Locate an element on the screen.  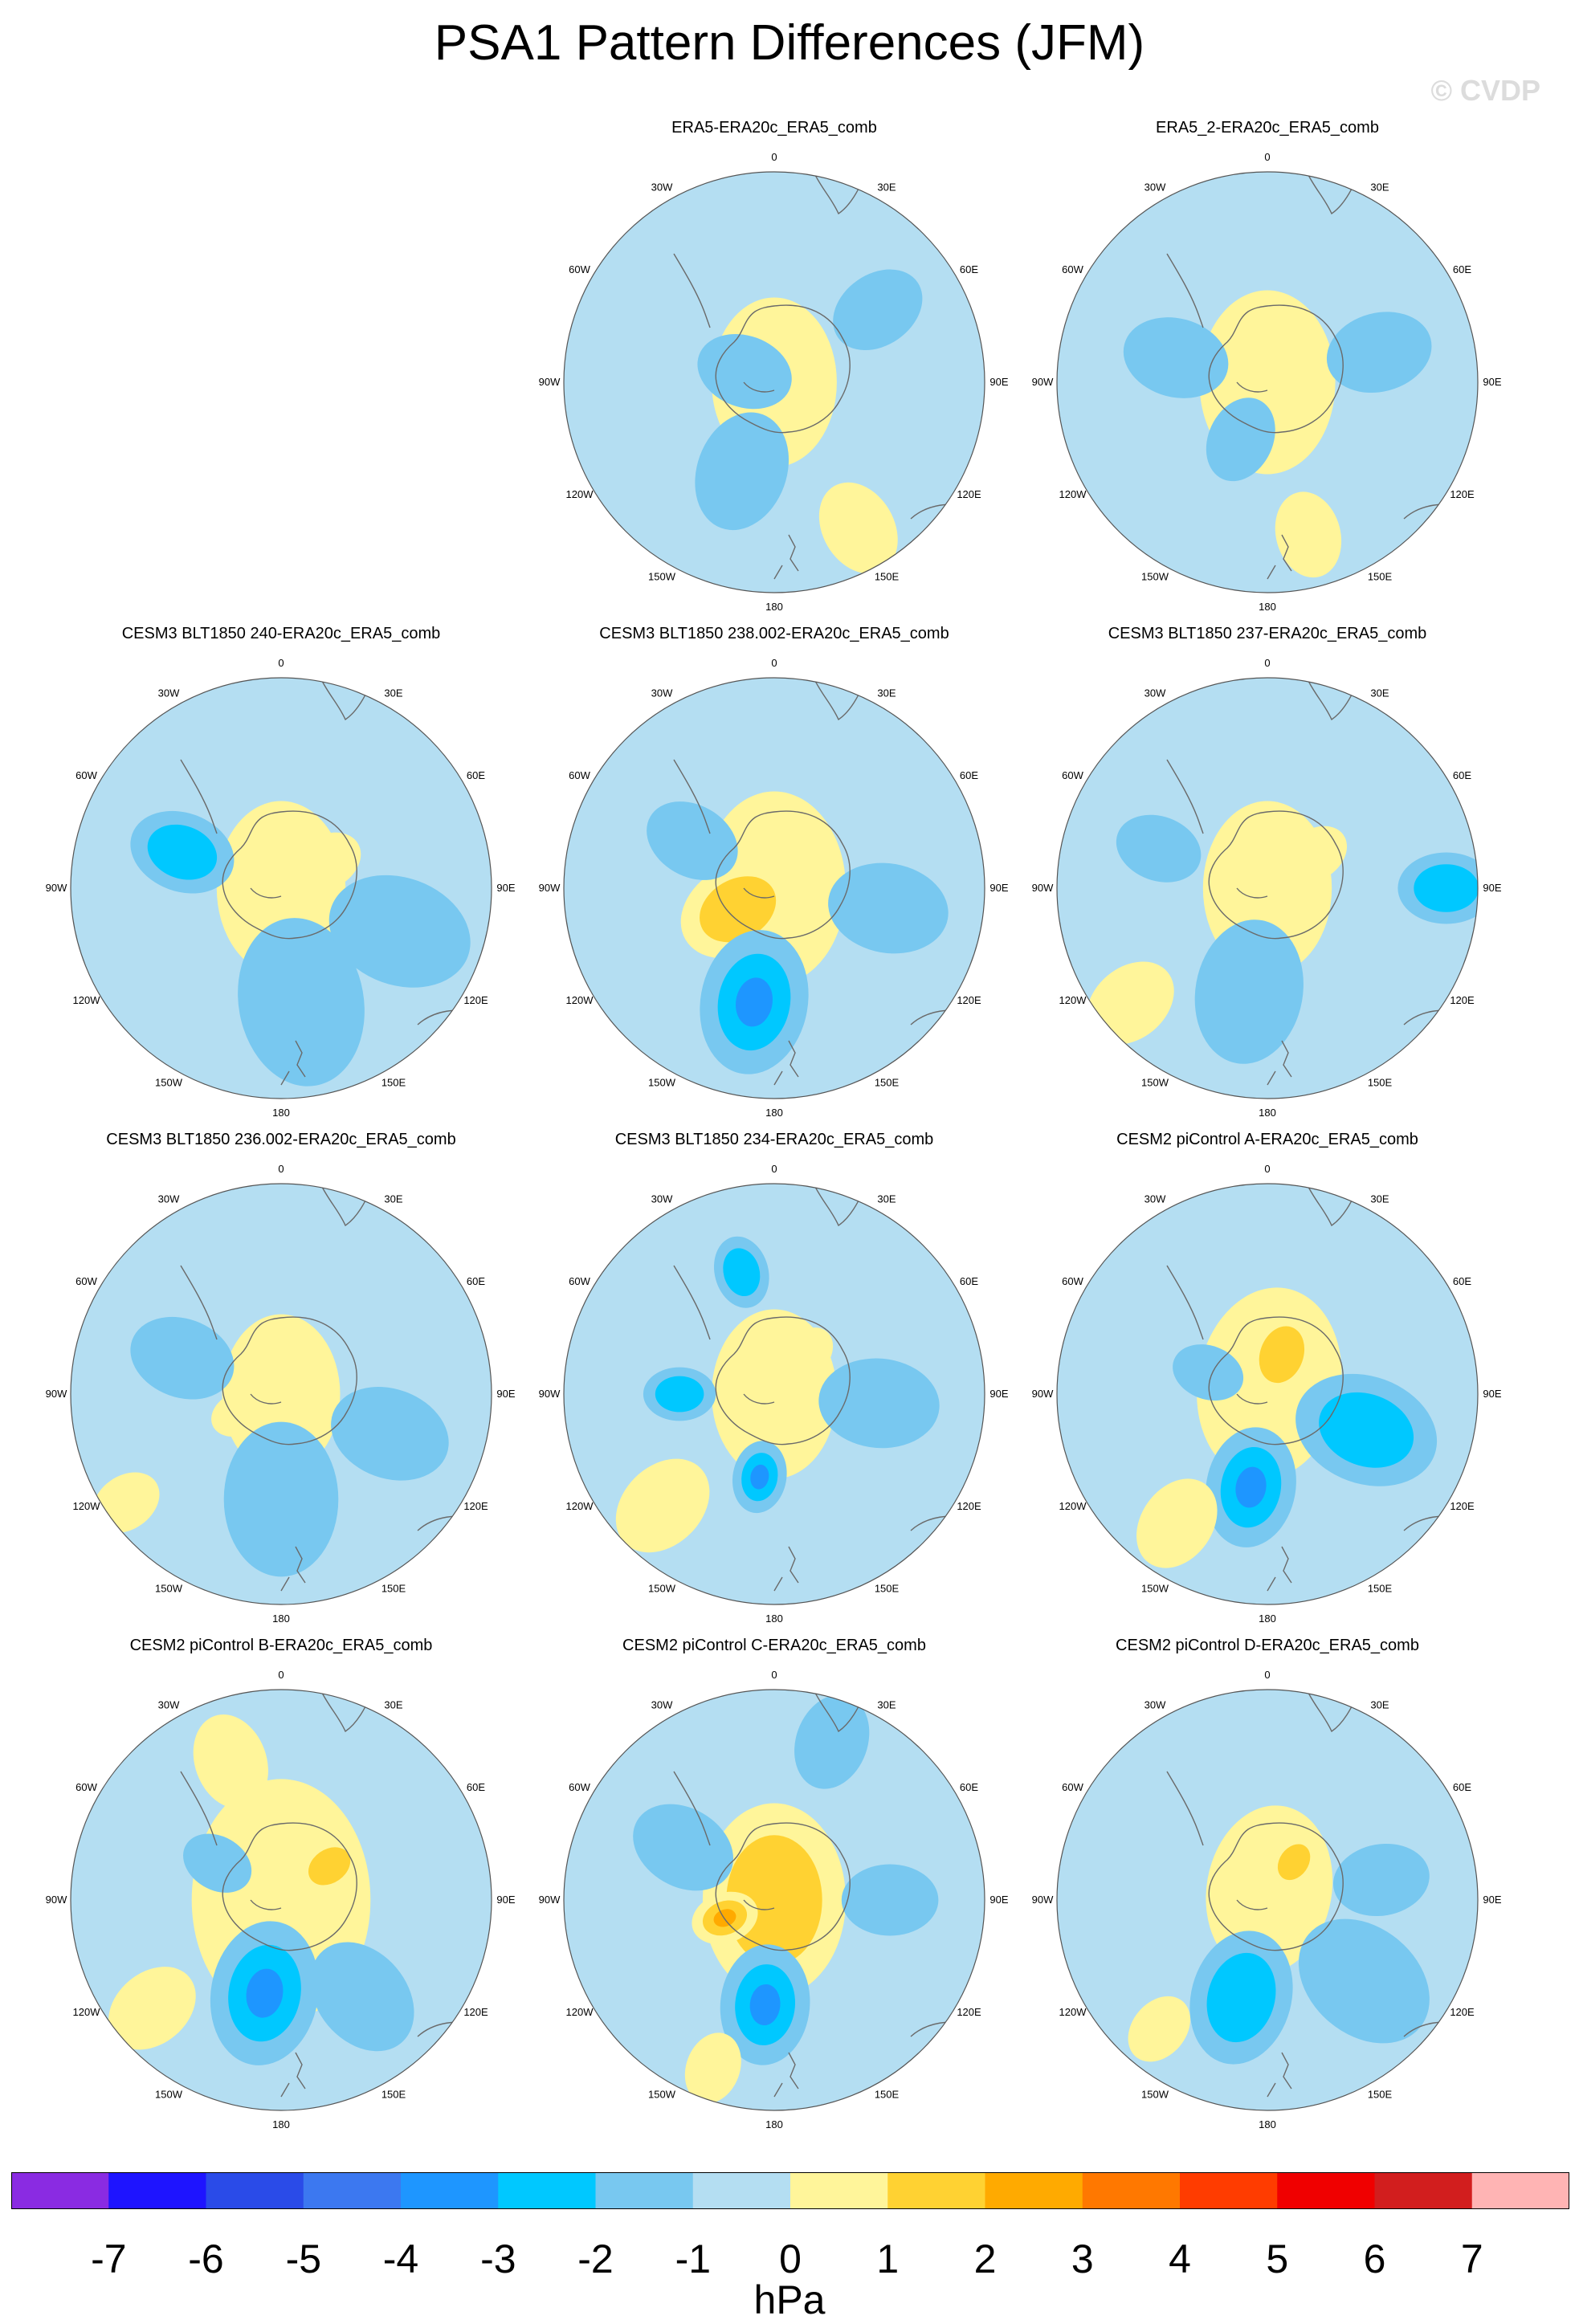
colorbar-tick-label: -1 is located at coordinates (693, 2259).